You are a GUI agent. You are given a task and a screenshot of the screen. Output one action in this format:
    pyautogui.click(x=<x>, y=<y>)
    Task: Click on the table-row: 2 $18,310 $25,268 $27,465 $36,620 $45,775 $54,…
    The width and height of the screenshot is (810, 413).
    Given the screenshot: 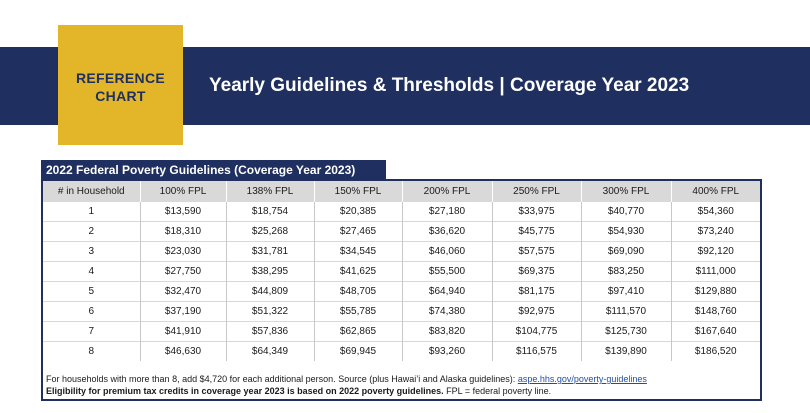 What is the action you would take?
    pyautogui.click(x=401, y=231)
    